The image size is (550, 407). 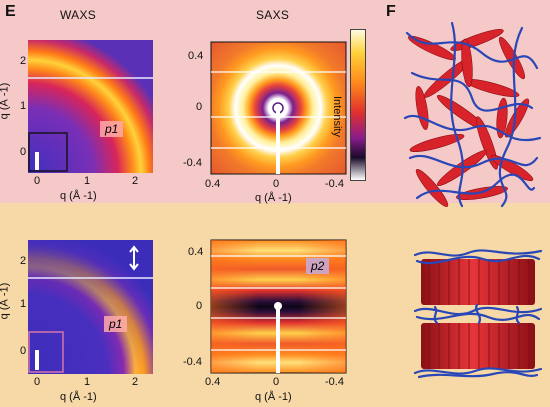 What do you see at coordinates (472, 114) in the screenshot?
I see `isotropic-rod-model` at bounding box center [472, 114].